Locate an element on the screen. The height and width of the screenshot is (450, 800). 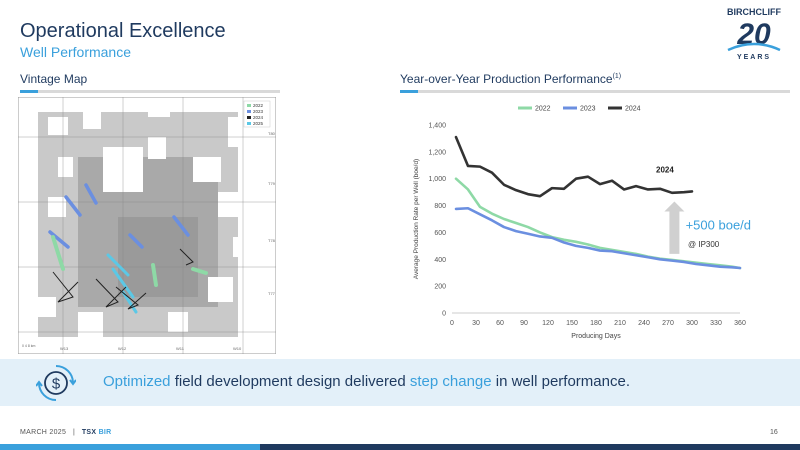
x-tick-label: 300 is located at coordinates (692, 323).